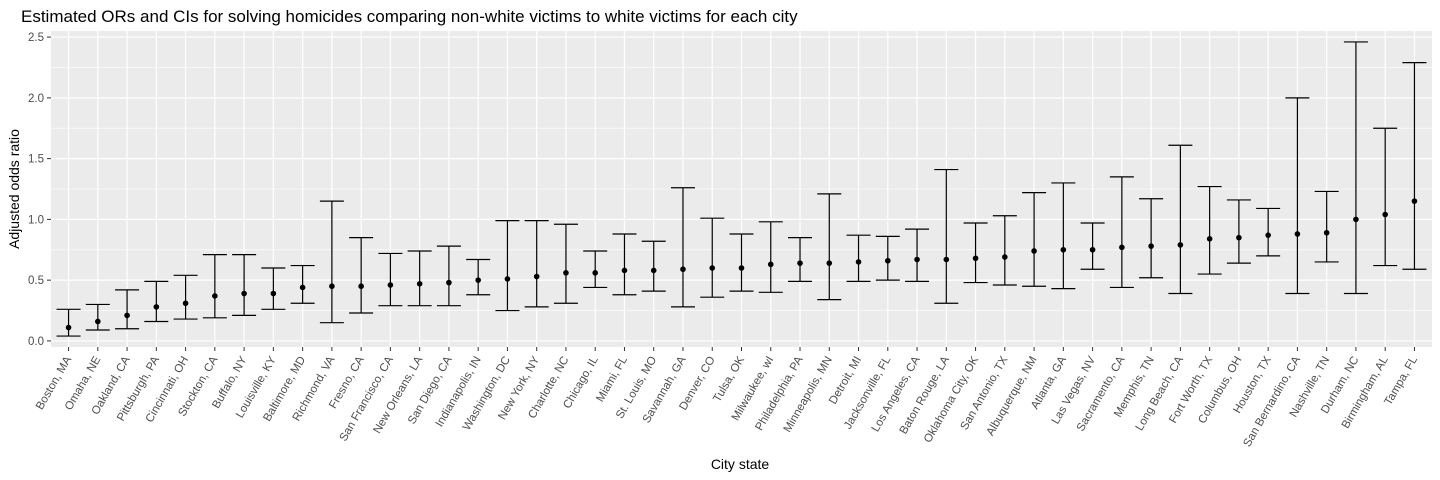 The height and width of the screenshot is (480, 1440). I want to click on x-axis-title: City state, so click(740, 464).